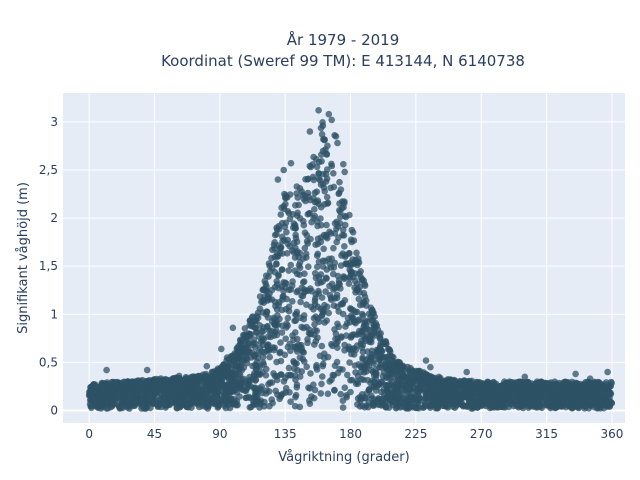 The height and width of the screenshot is (480, 640). I want to click on x-axis-label: Vågriktning (grader), so click(343, 457).